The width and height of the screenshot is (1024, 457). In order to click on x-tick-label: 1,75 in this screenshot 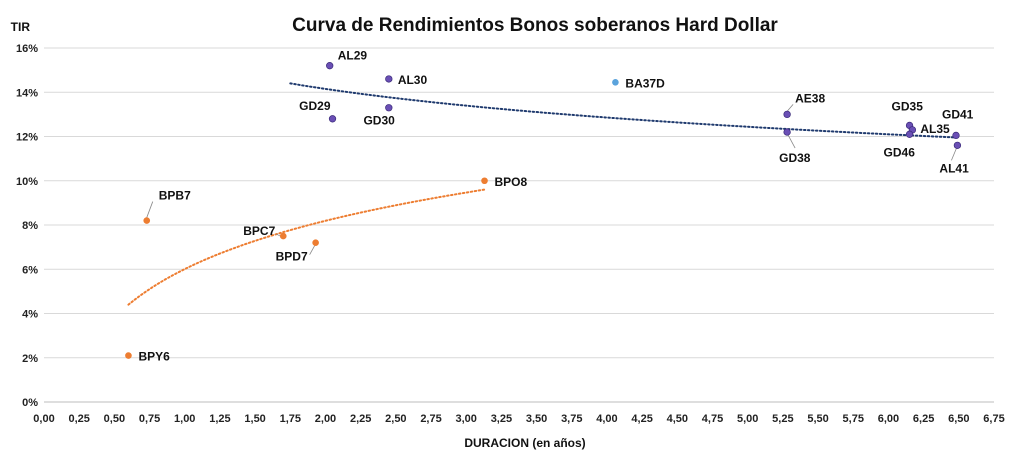, I will do `click(290, 419)`.